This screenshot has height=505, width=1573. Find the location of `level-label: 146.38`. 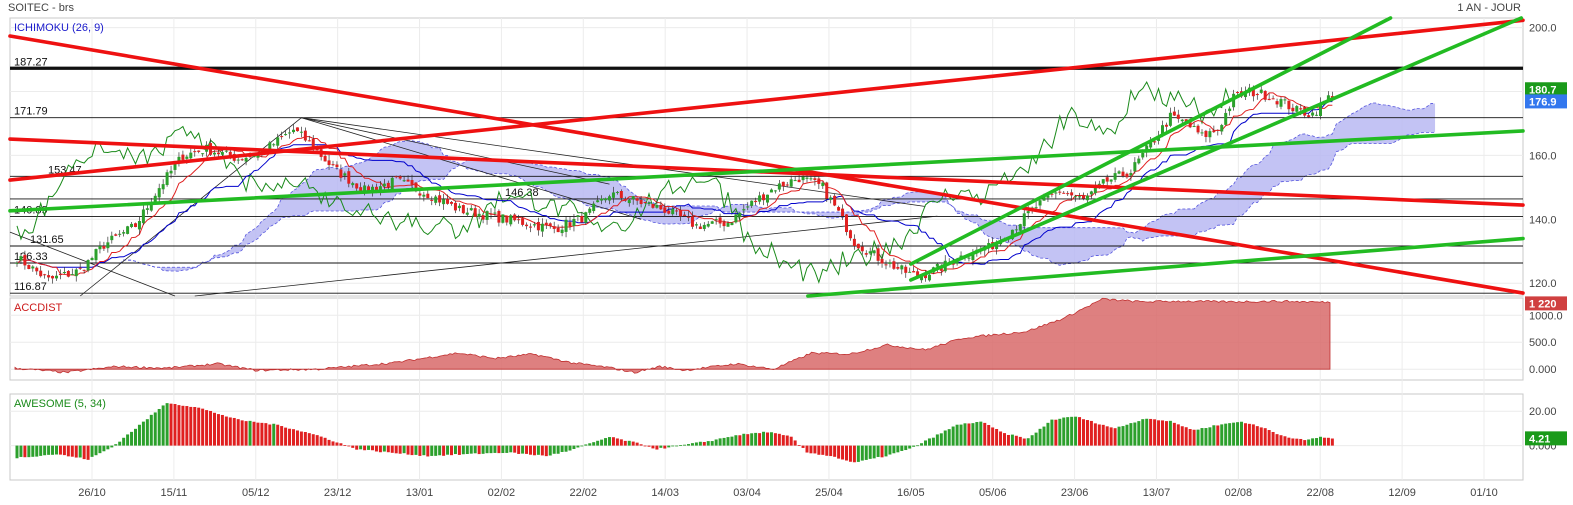

level-label: 146.38 is located at coordinates (522, 193).